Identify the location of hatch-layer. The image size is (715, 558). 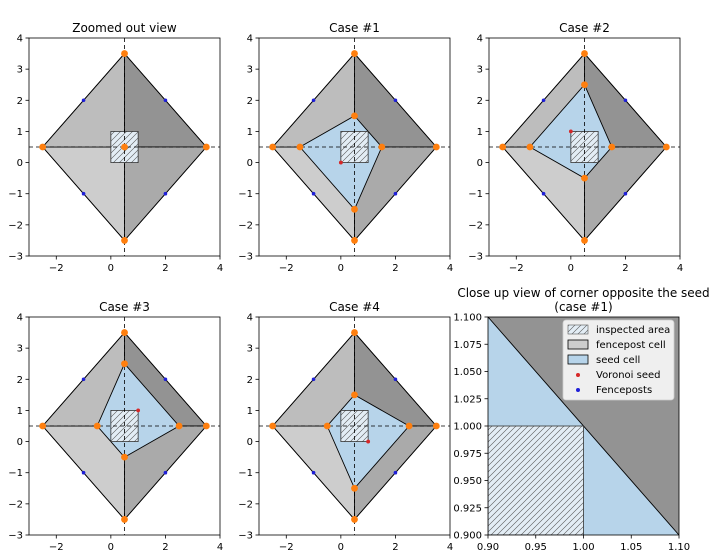
(536, 480).